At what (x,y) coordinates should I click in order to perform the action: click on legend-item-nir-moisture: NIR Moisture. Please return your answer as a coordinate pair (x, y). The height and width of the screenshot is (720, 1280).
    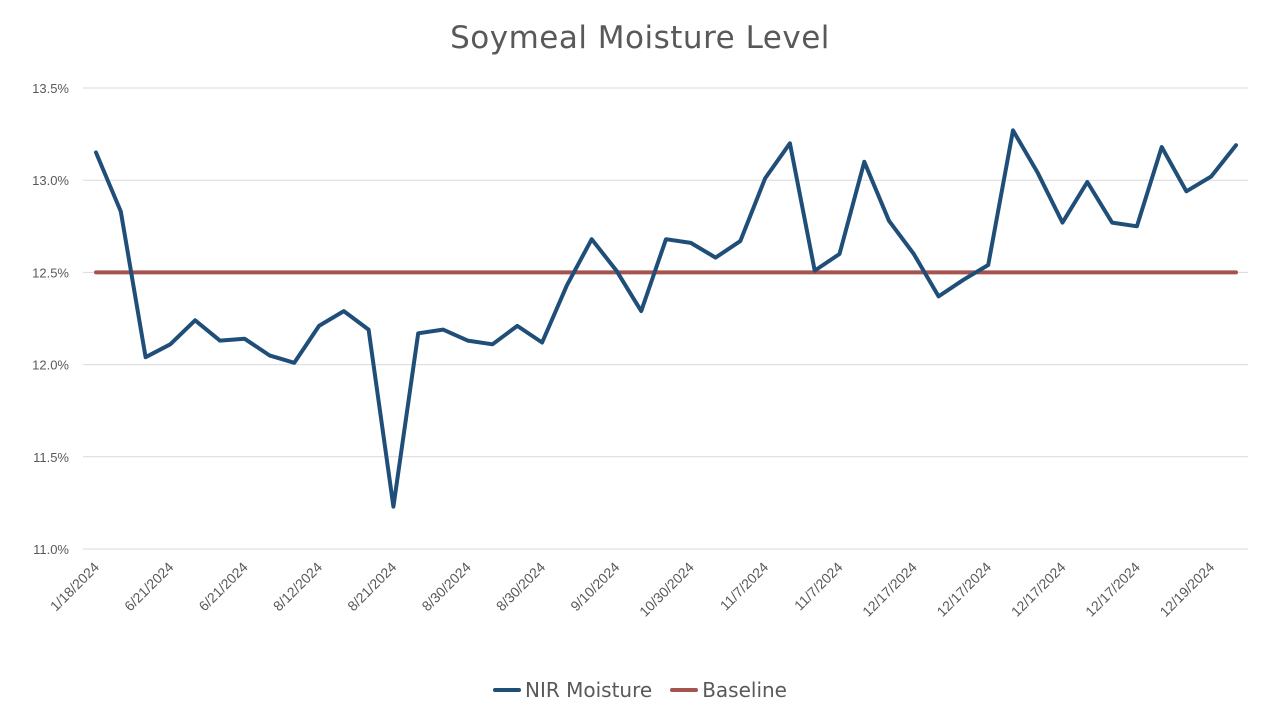
    Looking at the image, I should click on (572, 690).